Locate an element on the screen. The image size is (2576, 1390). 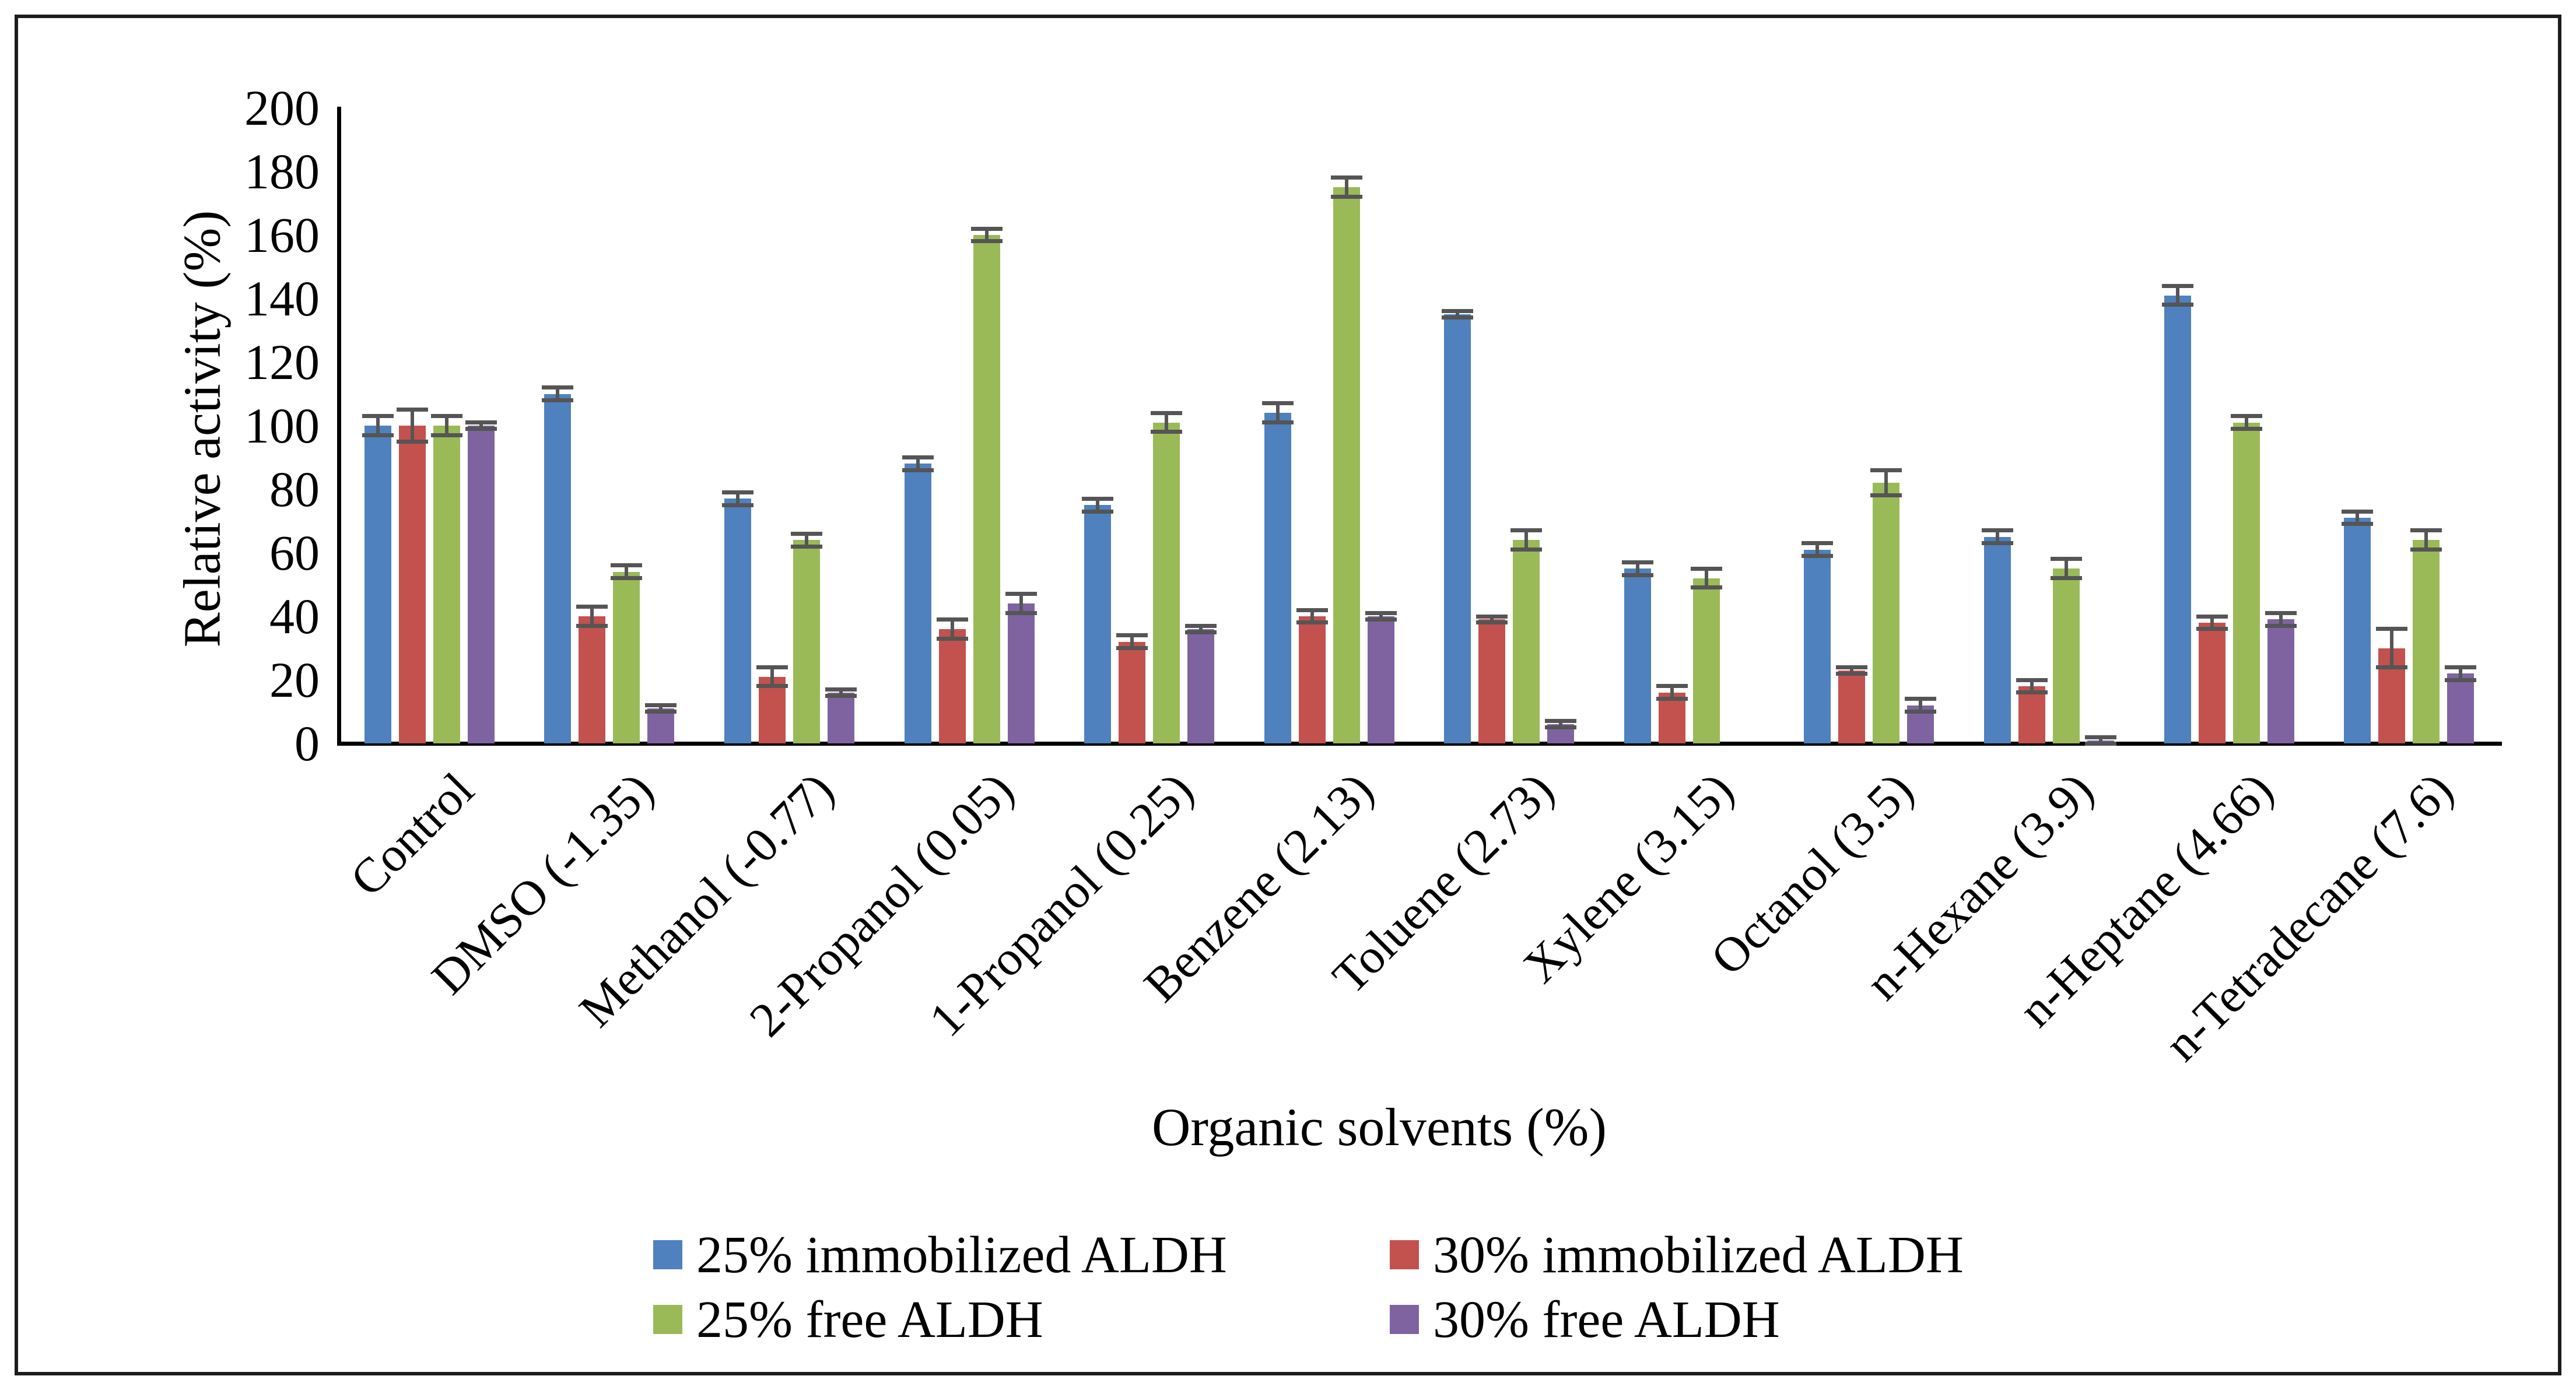
legend-item: 25% free ALDH is located at coordinates (848, 1320).